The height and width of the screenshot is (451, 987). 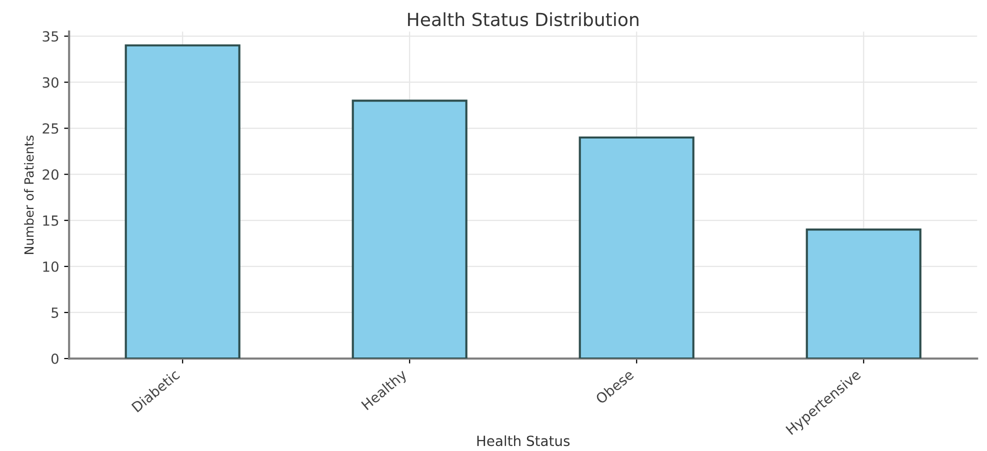 What do you see at coordinates (523, 19) in the screenshot?
I see `chart-title: Health Status Distribution` at bounding box center [523, 19].